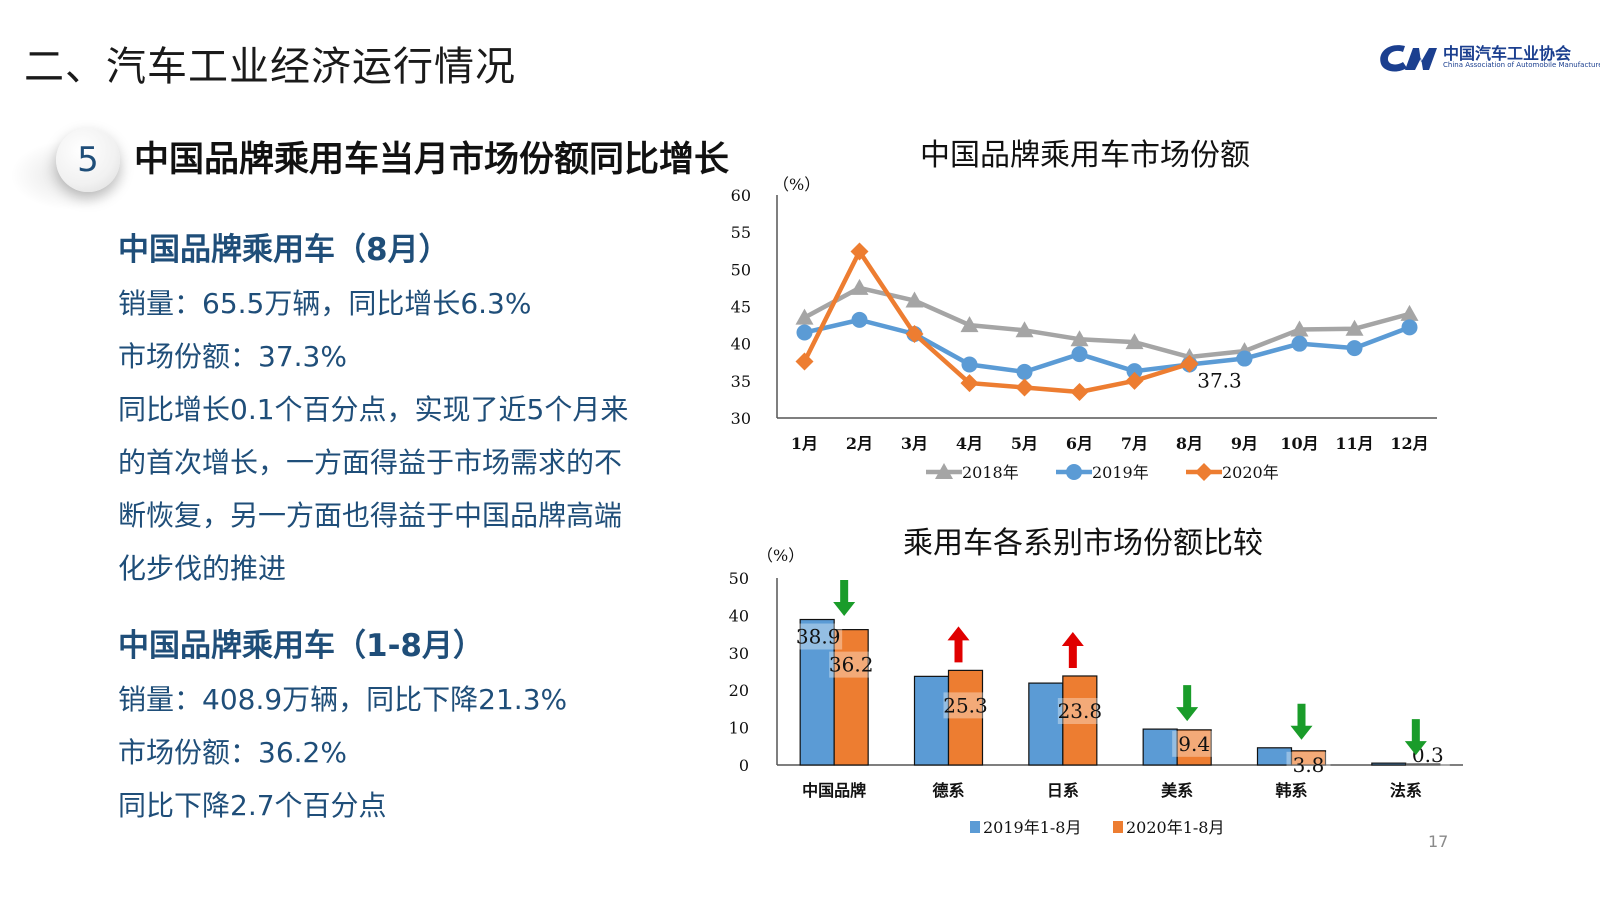  I want to click on series-line-2020年, so click(996, 322).